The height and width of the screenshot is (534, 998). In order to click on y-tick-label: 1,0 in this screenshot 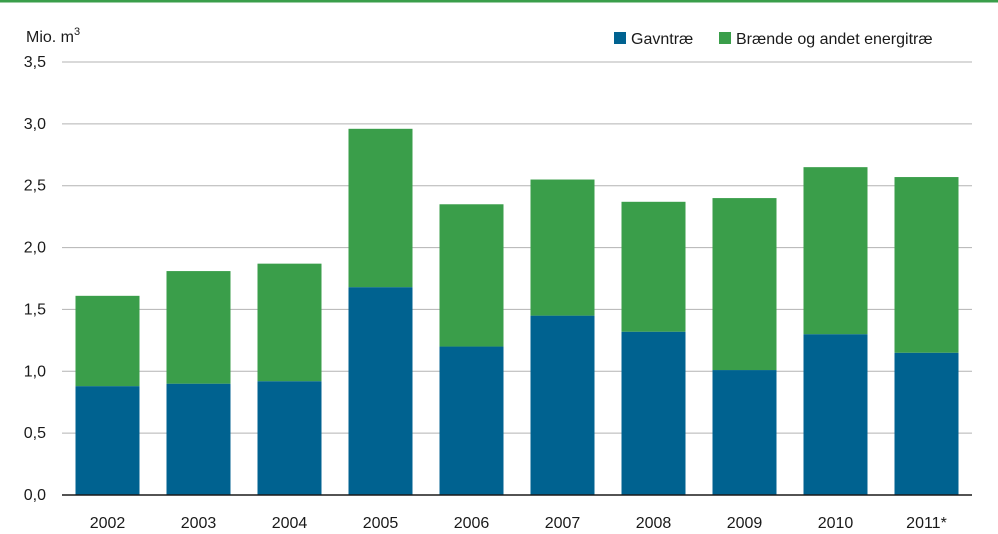, I will do `click(35, 371)`.